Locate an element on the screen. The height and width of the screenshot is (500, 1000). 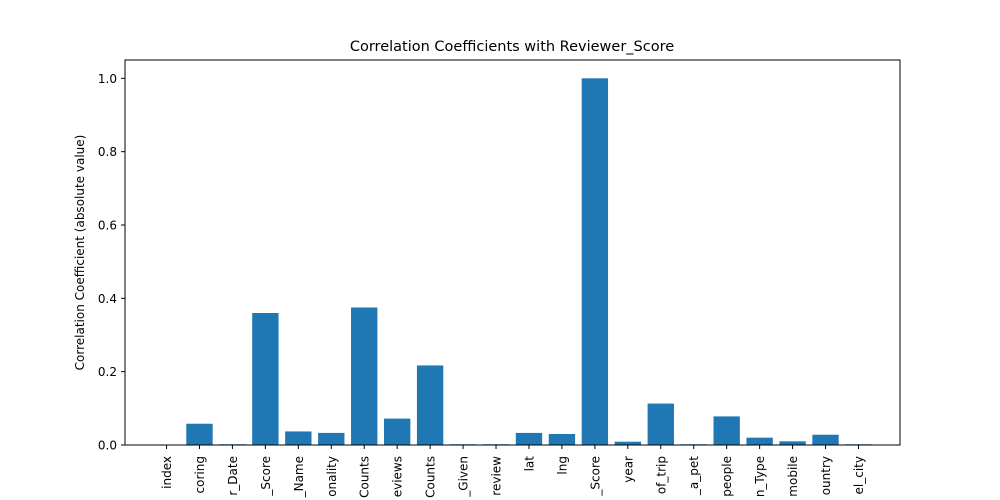
x-tick-label-21: el_city is located at coordinates (859, 475).